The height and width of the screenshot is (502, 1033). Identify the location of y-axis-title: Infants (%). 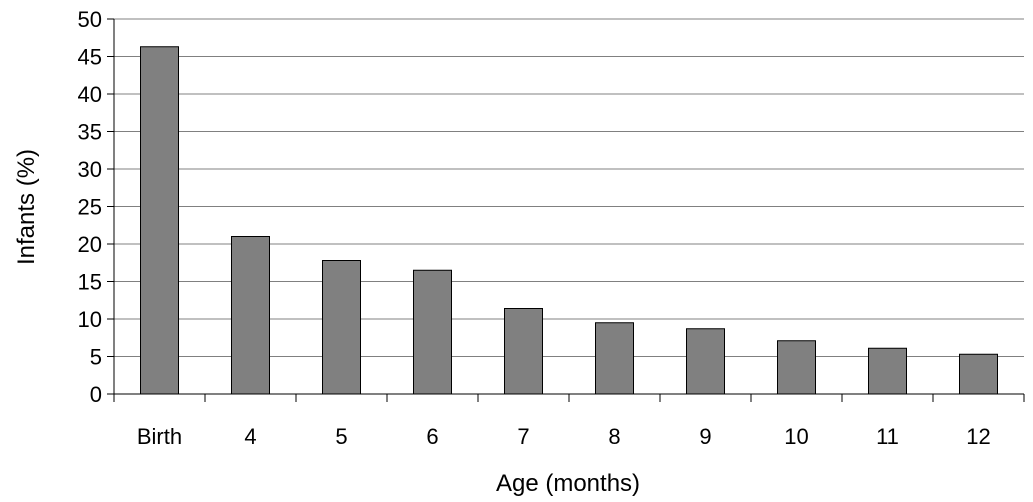
(26, 207).